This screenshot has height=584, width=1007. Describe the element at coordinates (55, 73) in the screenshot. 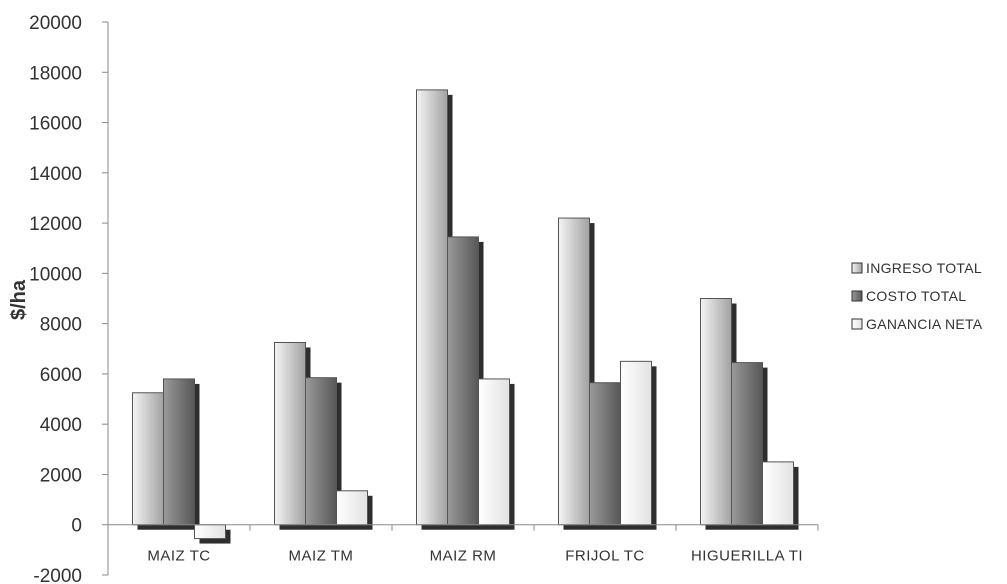

I see `y-tick-label: 18000` at that location.